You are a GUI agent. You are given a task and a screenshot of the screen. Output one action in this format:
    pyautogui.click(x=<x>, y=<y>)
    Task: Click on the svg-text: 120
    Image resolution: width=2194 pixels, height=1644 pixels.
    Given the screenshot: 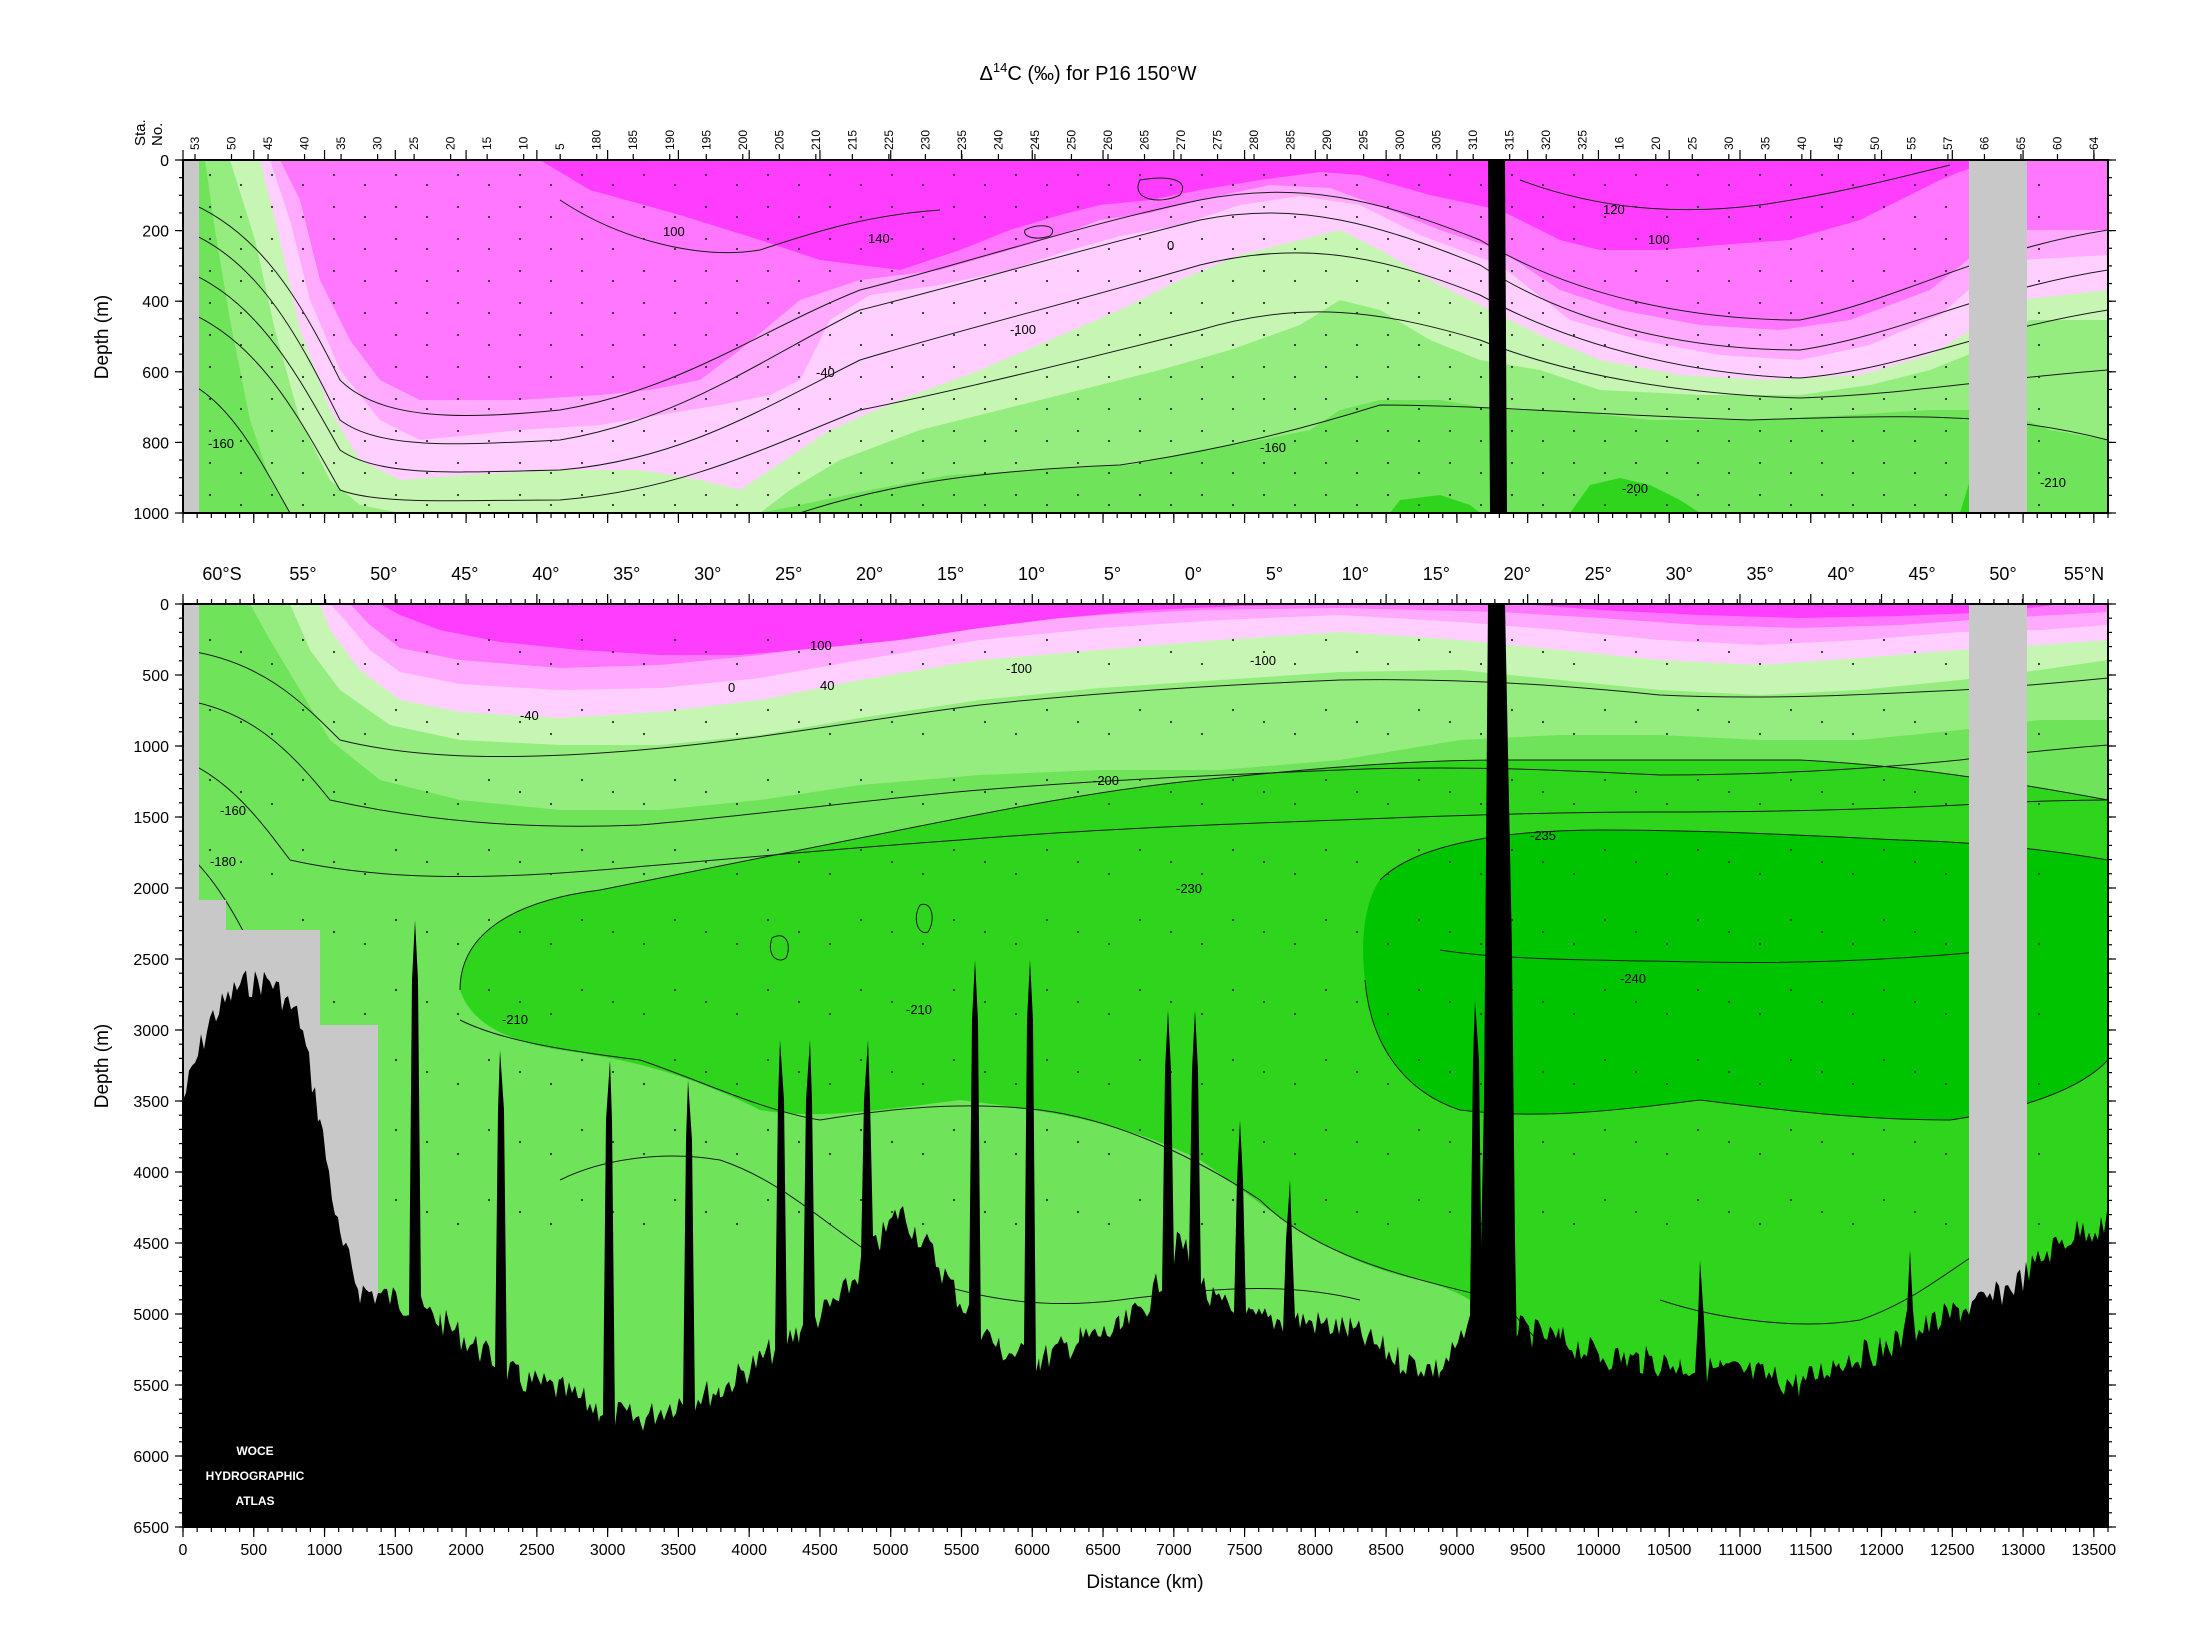 What is the action you would take?
    pyautogui.click(x=1614, y=209)
    